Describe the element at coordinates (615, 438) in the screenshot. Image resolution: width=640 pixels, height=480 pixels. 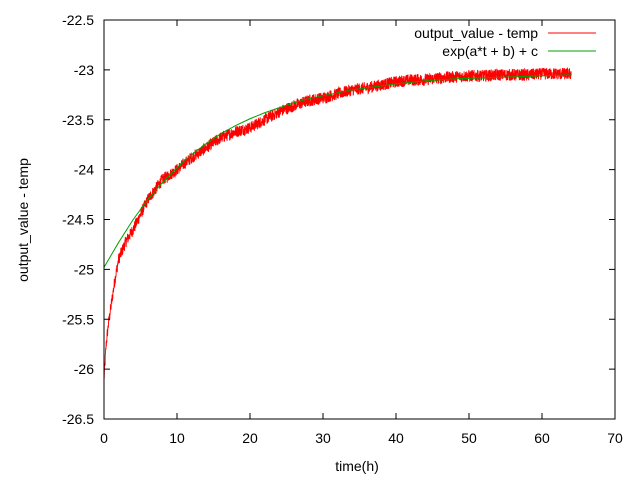
I see `x-tick-label: 70` at that location.